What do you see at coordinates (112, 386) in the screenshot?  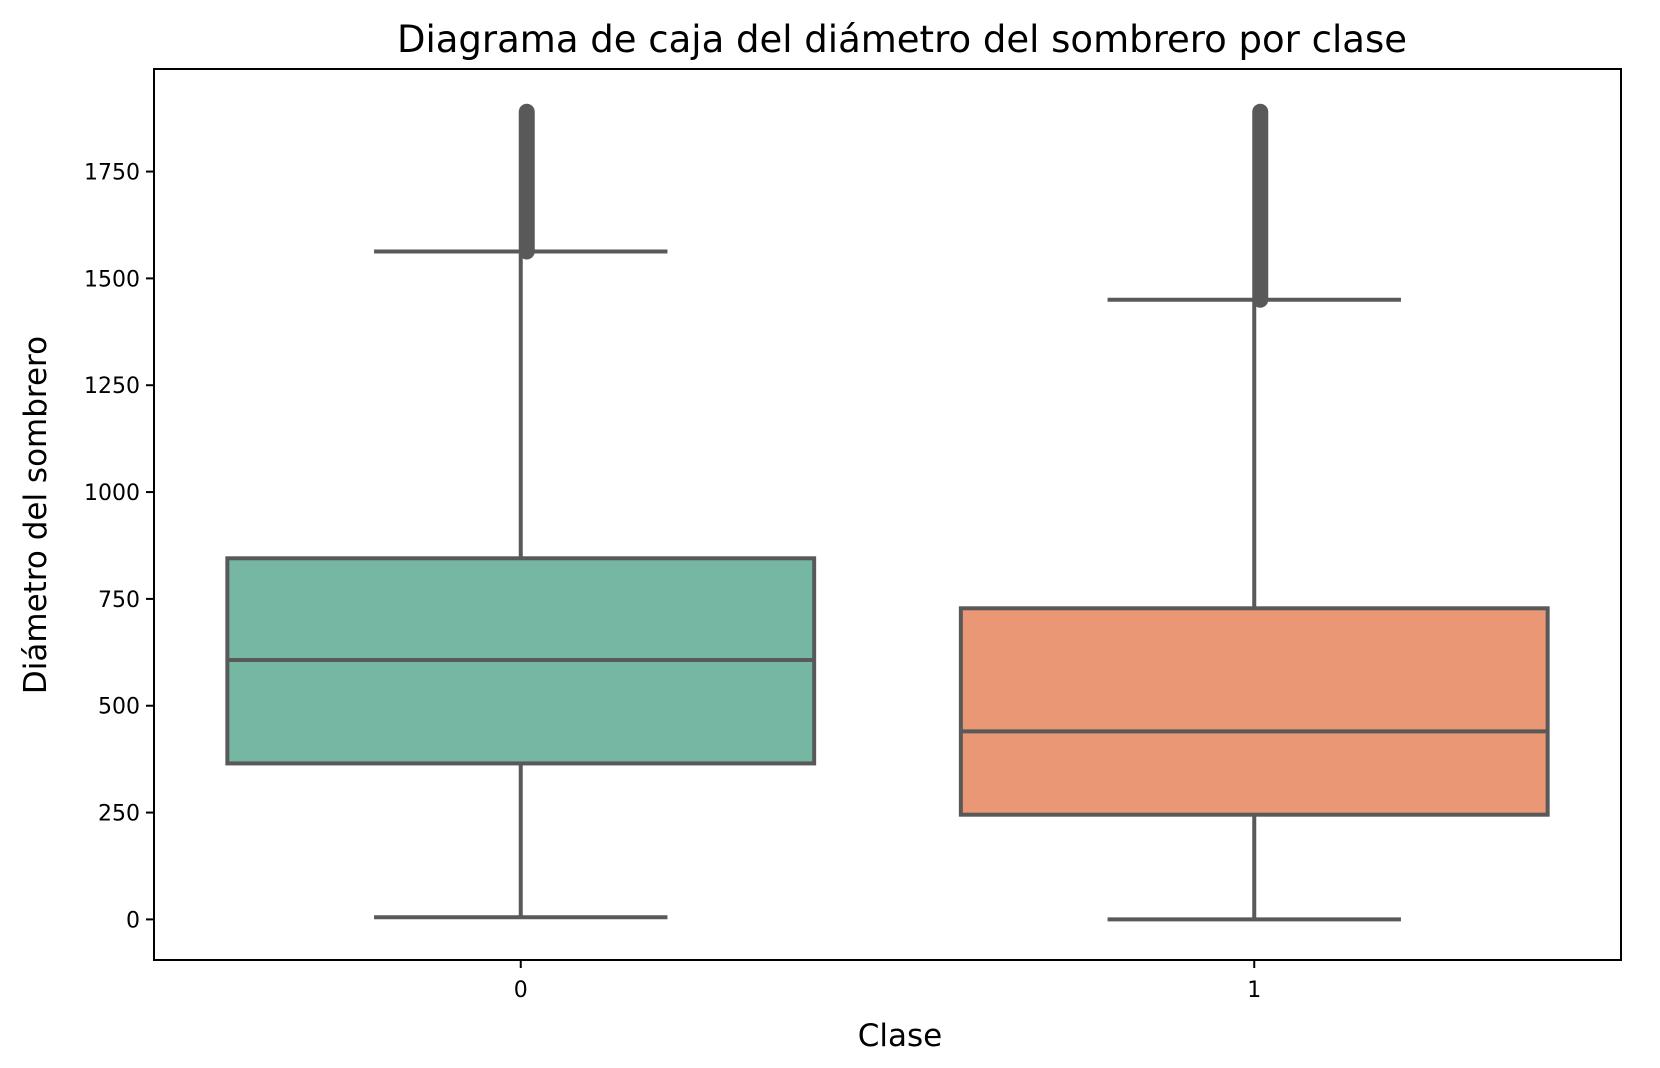 I see `y-tick-label: 1250` at bounding box center [112, 386].